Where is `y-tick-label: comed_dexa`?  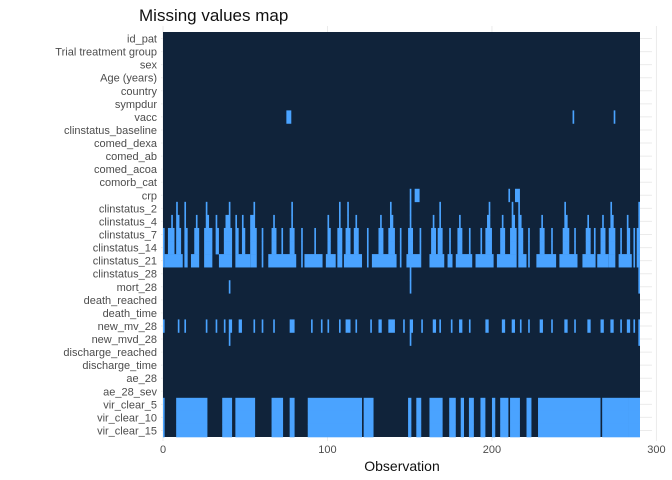 y-tick-label: comed_dexa is located at coordinates (126, 144).